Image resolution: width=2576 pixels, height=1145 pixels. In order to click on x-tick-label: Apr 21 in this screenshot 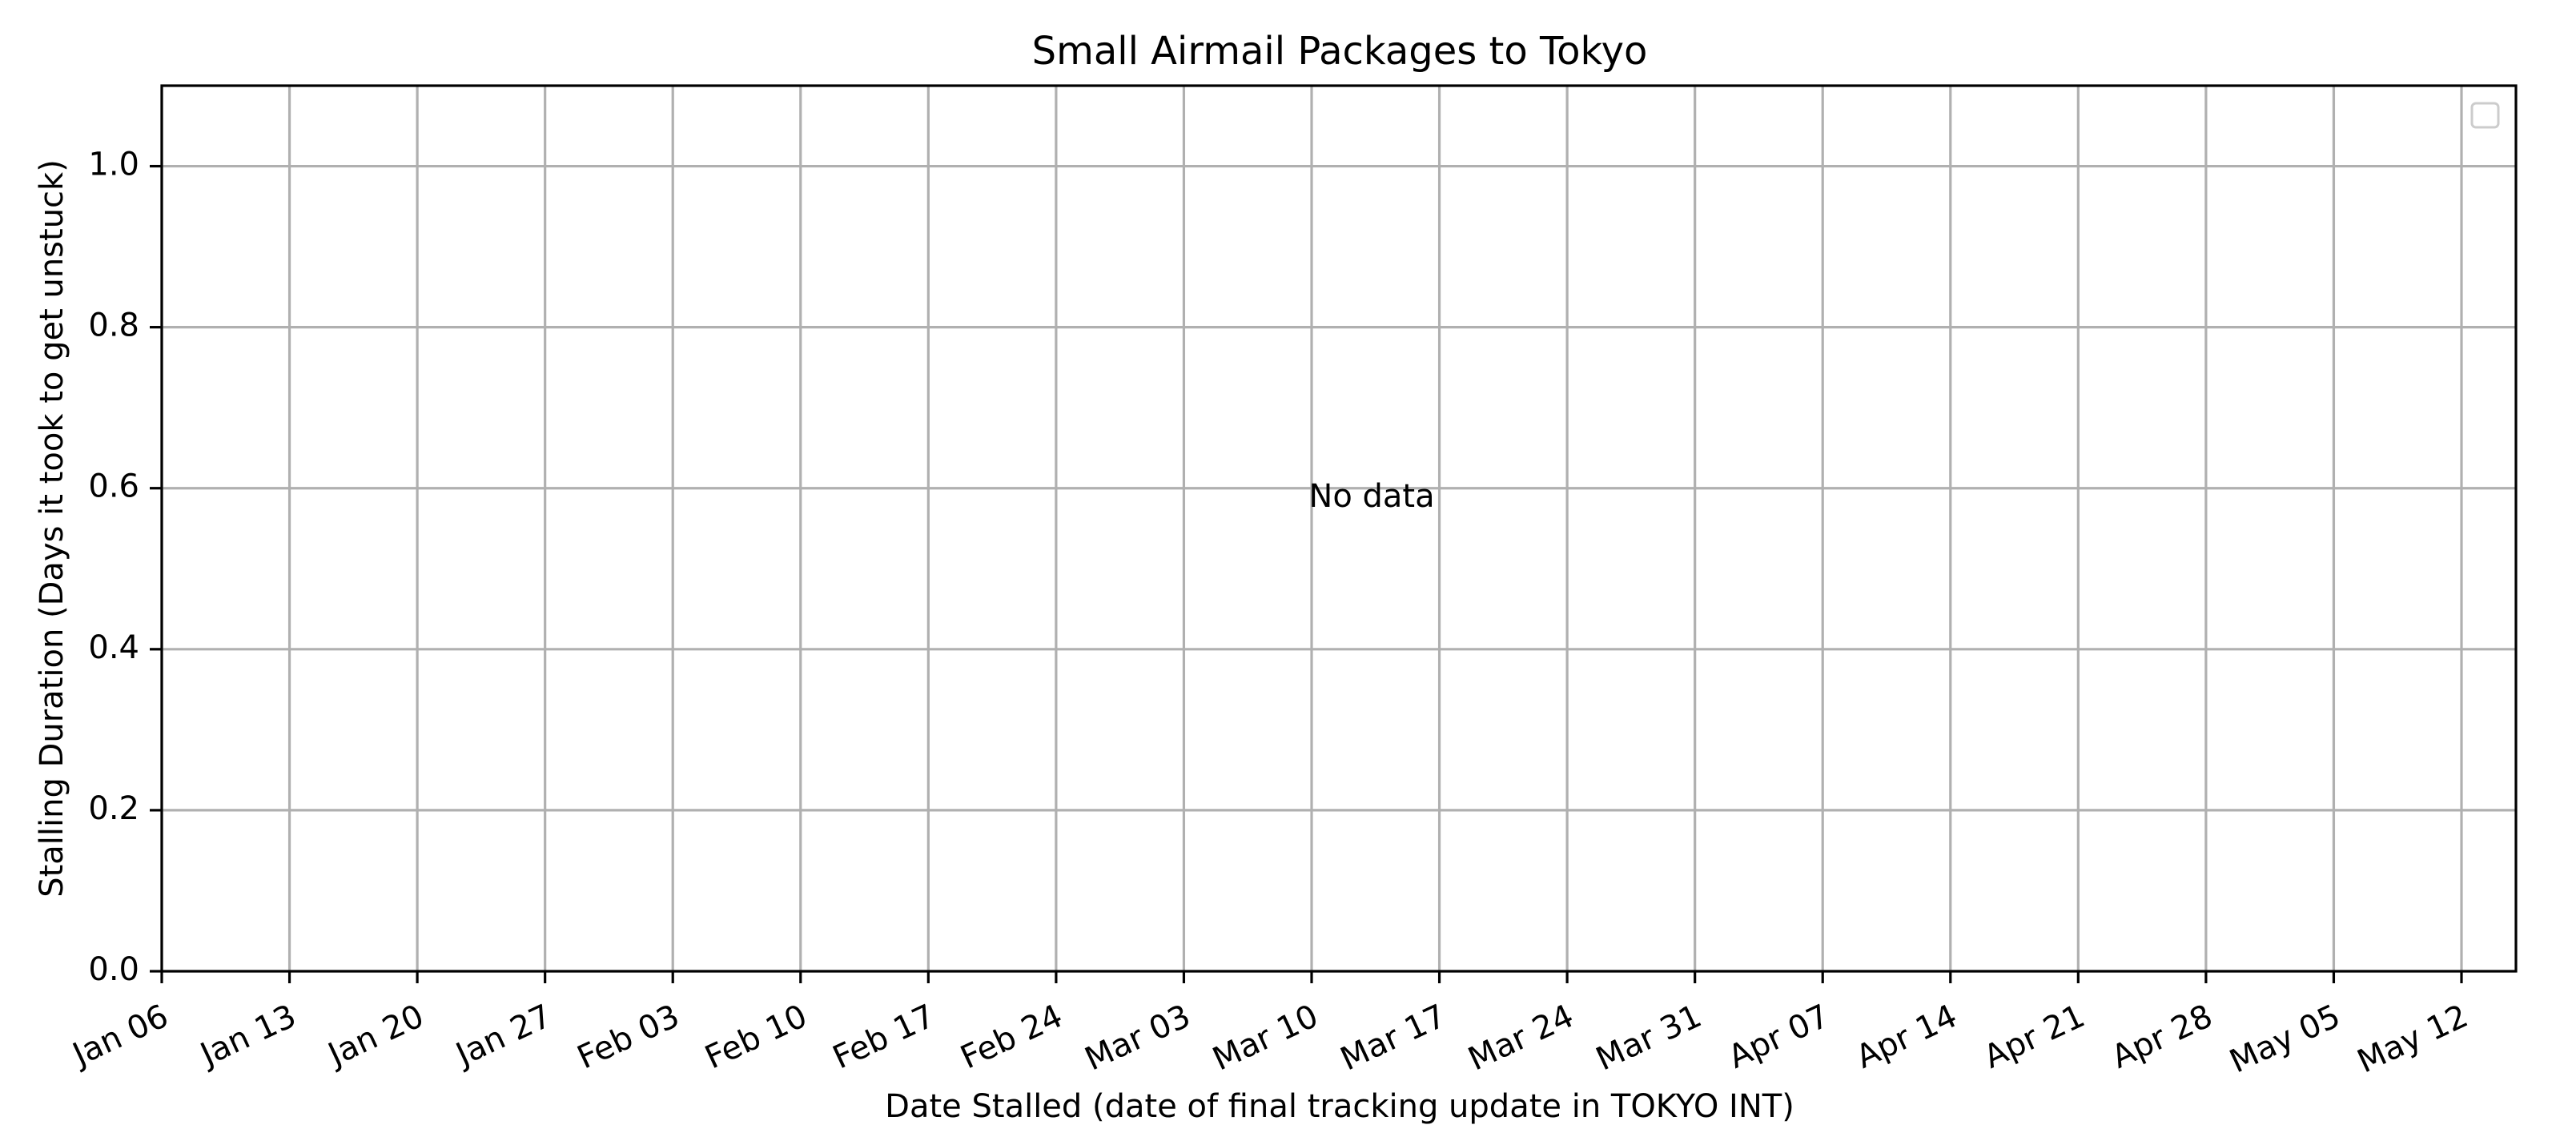, I will do `click(2035, 1037)`.